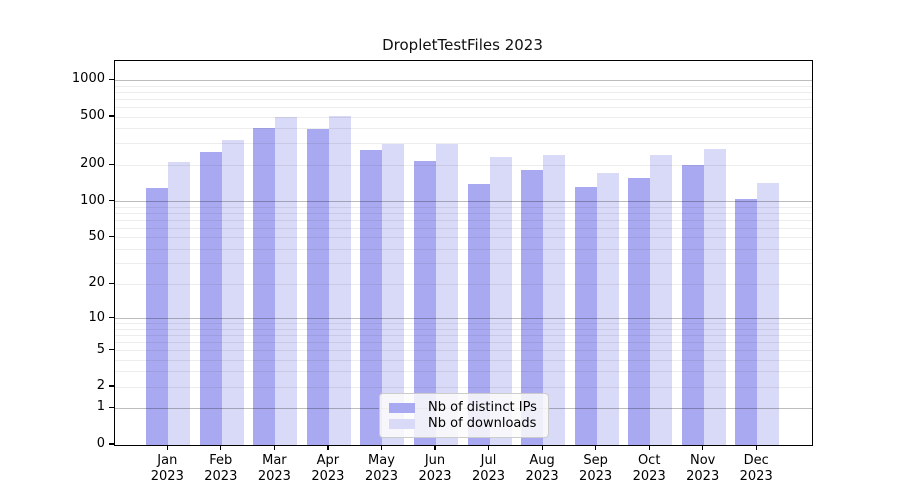 This screenshot has width=900, height=500. I want to click on x-tick-label-oct: Oct 2023, so click(649, 469).